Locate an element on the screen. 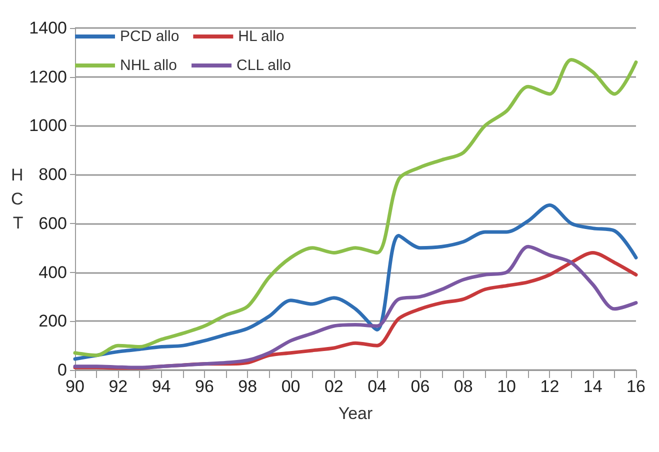  legend-label: NHL allo is located at coordinates (148, 65).